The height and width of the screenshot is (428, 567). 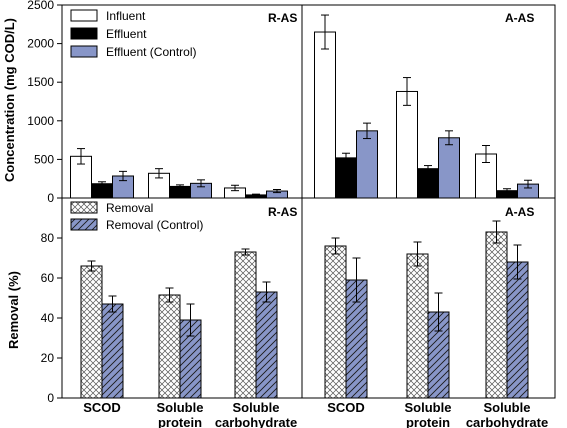 I want to click on legend-swatch-effluent-control, so click(x=84, y=51).